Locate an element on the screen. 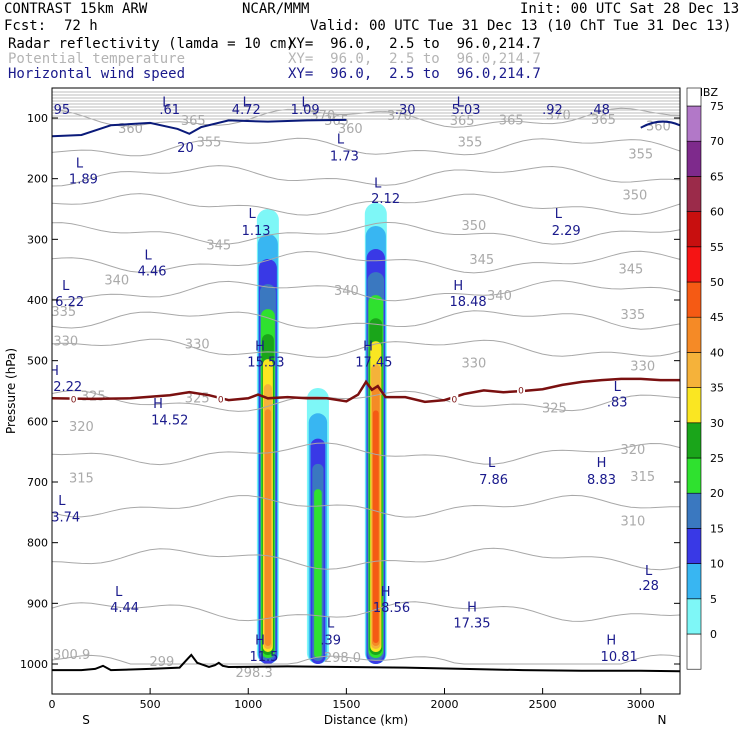 This screenshot has width=740, height=740. colorbar-tick-label: 30 is located at coordinates (717, 423).